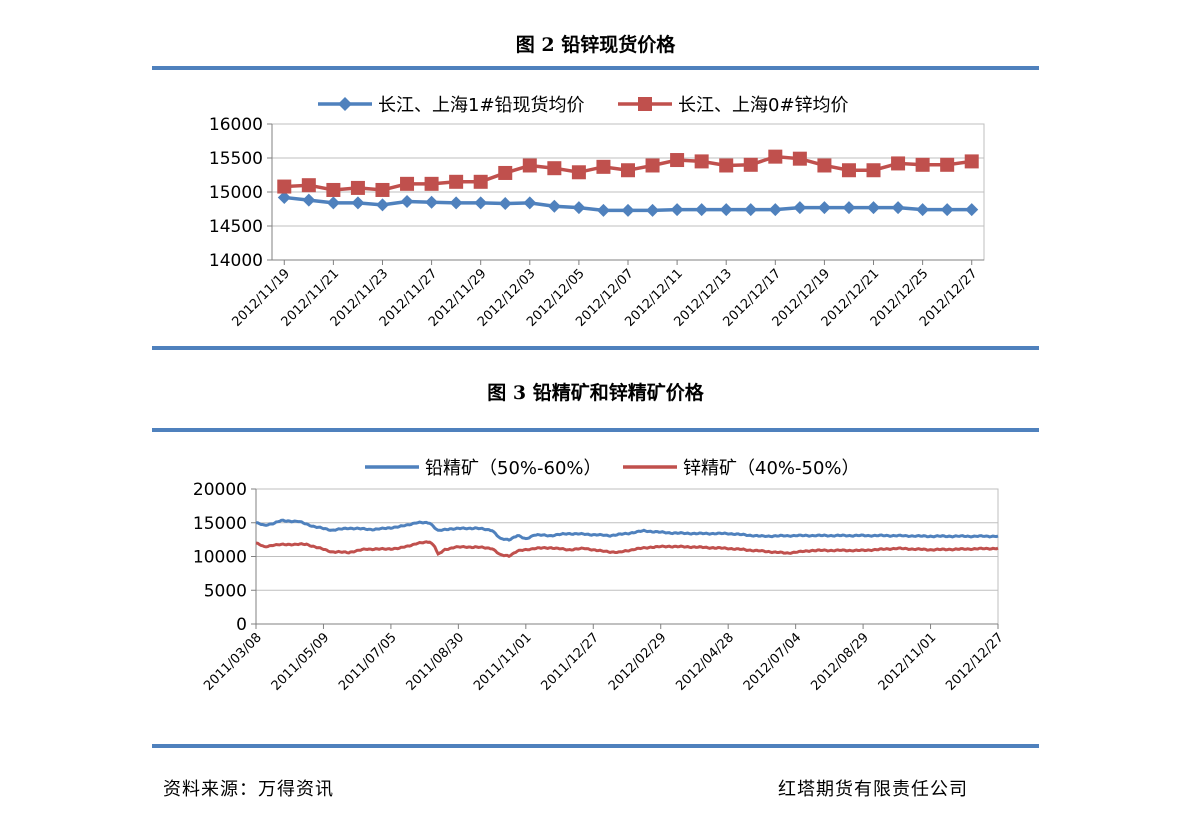 The width and height of the screenshot is (1191, 821). Describe the element at coordinates (481, 105) in the screenshot. I see `legend-label: 长江、上海1#铅现货均价` at that location.